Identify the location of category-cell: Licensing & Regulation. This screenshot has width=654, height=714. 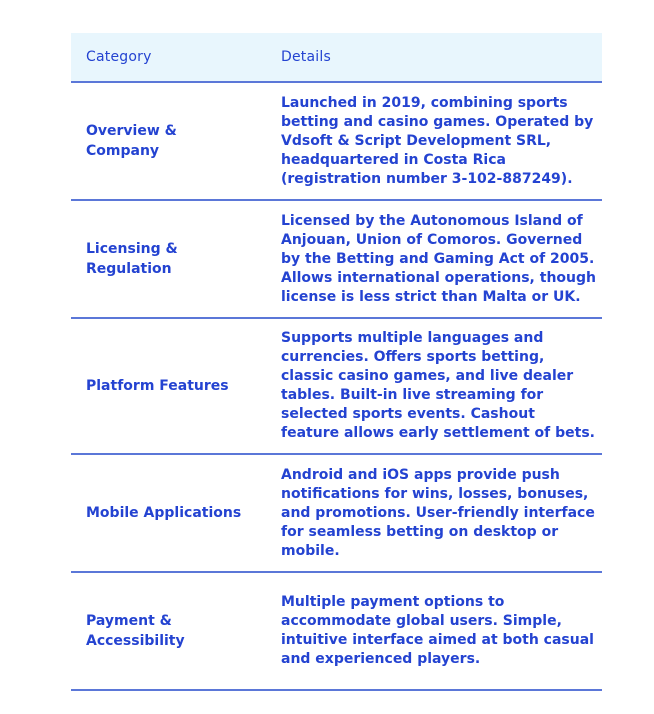
(132, 259).